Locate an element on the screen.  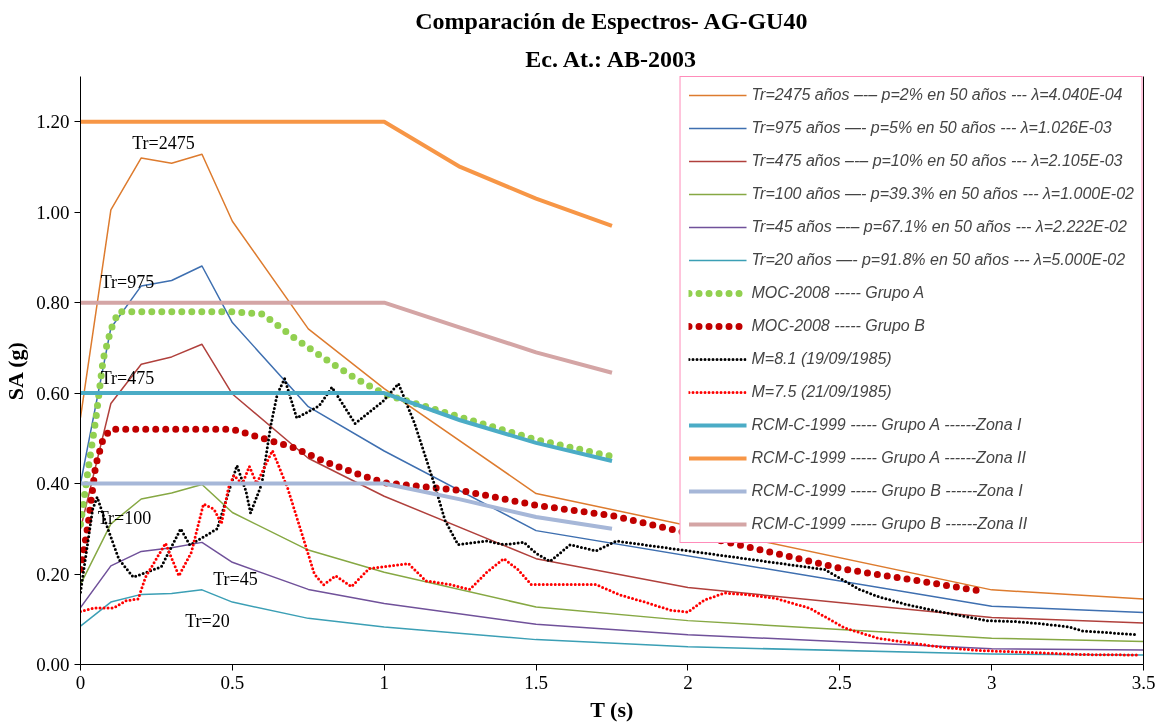
legend-label: Tr=2475 años –-– p=2% en 50 años --- λ=4.040E-04 is located at coordinates (937, 95).